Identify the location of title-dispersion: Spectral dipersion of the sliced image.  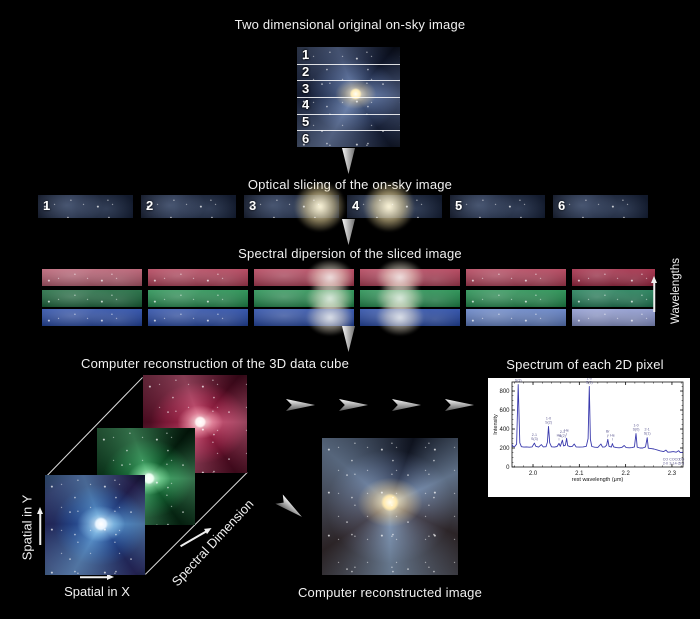
(350, 253).